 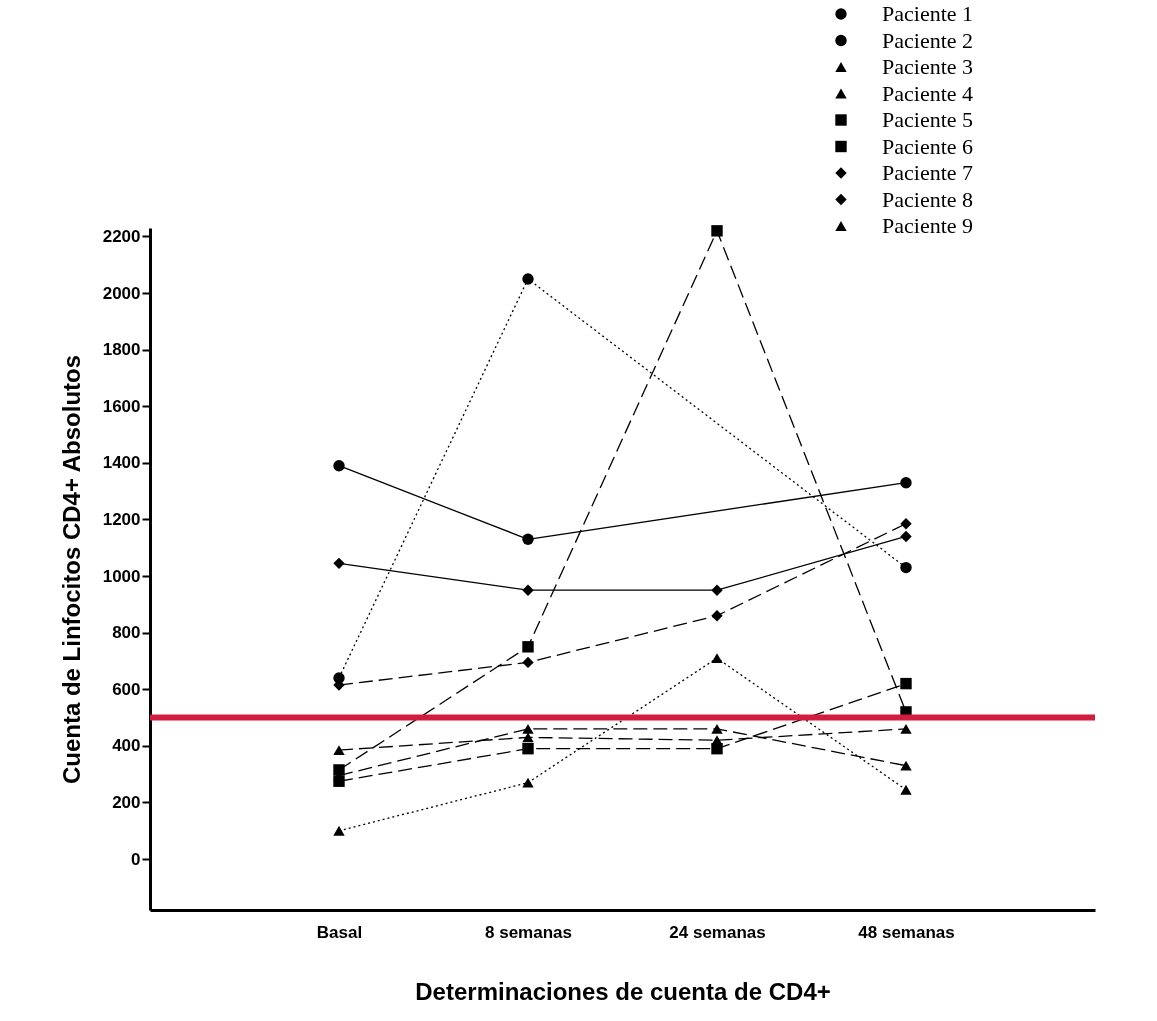 I want to click on legend-label: Paciente 5, so click(x=928, y=119).